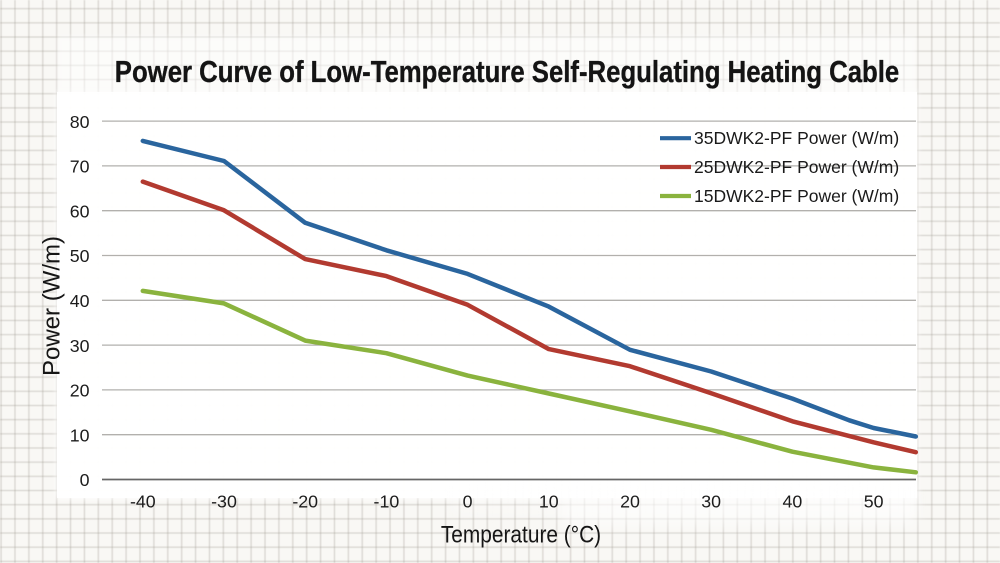 The width and height of the screenshot is (1000, 563). Describe the element at coordinates (224, 502) in the screenshot. I see `svg-text: -30` at that location.